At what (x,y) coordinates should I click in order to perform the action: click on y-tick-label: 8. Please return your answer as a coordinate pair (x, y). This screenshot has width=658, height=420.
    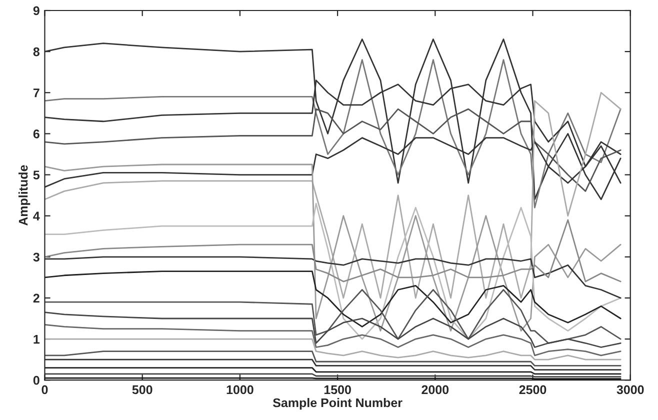
    Looking at the image, I should click on (36, 51).